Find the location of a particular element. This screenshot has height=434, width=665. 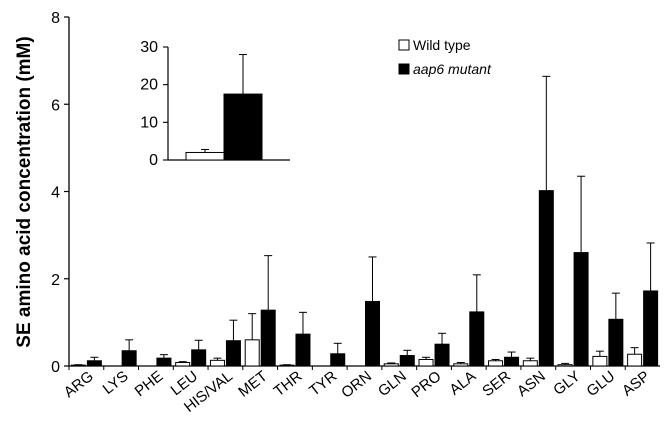

category-label-lys: LYS is located at coordinates (116, 383).